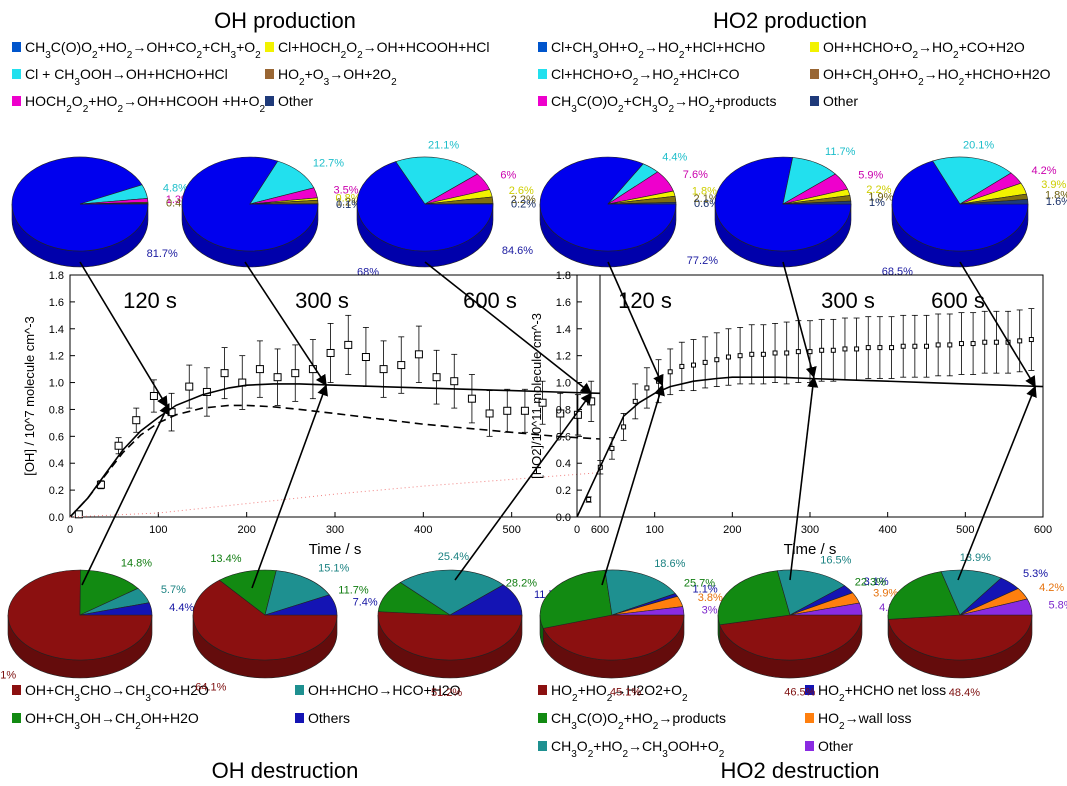 The width and height of the screenshot is (1067, 786). What do you see at coordinates (563, 491) in the screenshot?
I see `y-tick-label: 0.2` at bounding box center [563, 491].